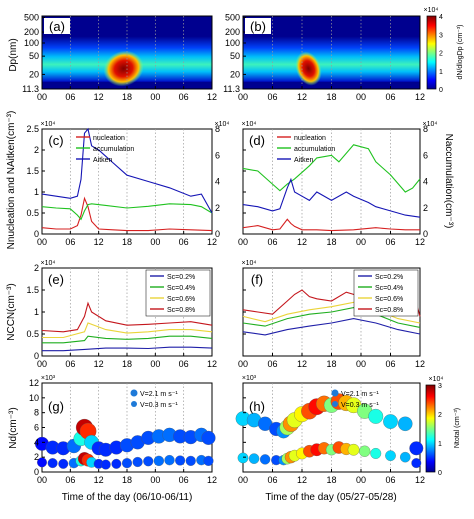 This screenshot has height=519, width=474. I want to click on y-tick-label: 1.5, so click(32, 171).